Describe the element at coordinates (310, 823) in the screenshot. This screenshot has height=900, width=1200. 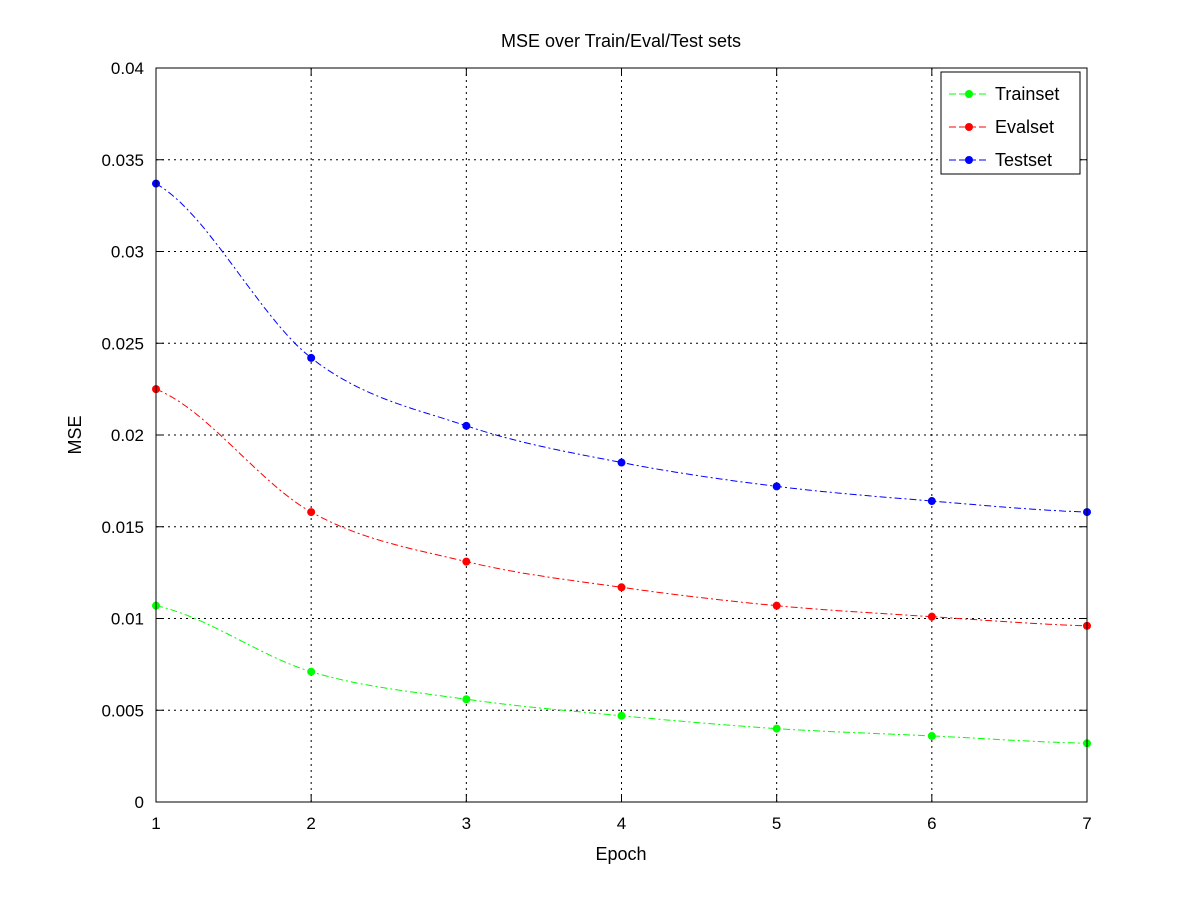
I see `x-tick-label: 2` at that location.